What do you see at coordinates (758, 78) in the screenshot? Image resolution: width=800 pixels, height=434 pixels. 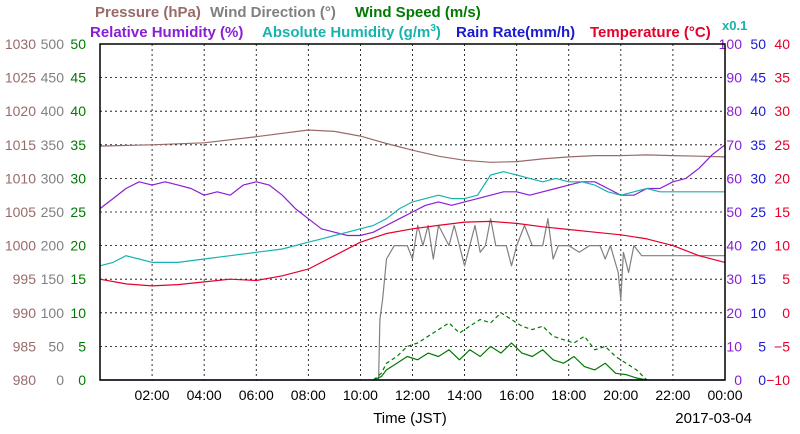 I see `y-tick-rain: 45` at bounding box center [758, 78].